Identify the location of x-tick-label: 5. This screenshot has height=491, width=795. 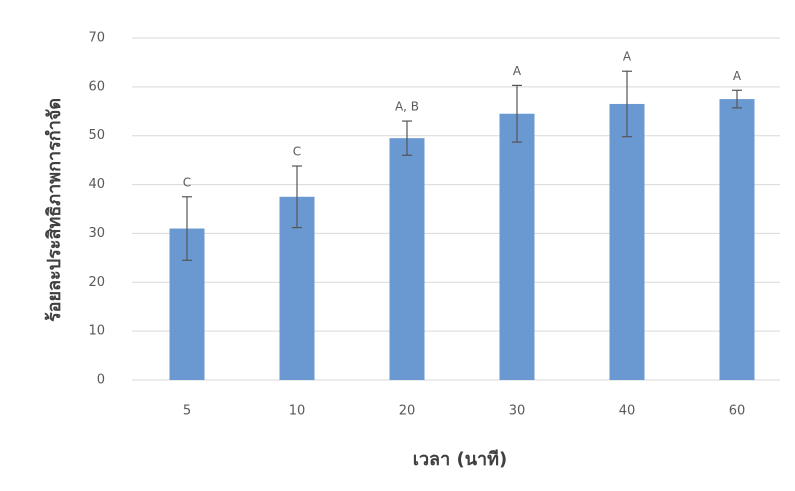
(187, 411).